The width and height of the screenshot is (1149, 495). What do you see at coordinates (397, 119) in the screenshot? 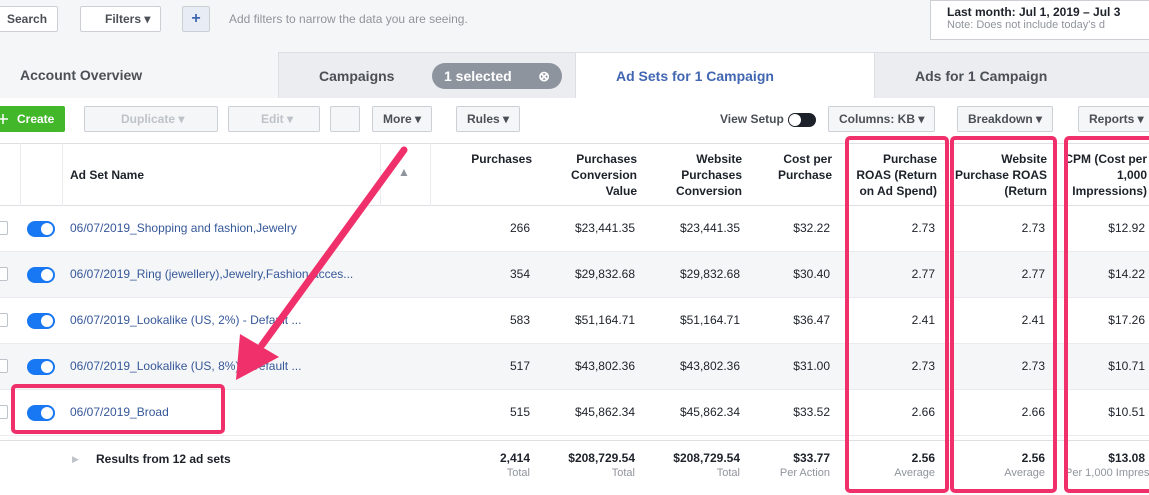
I see `more-label: More` at bounding box center [397, 119].